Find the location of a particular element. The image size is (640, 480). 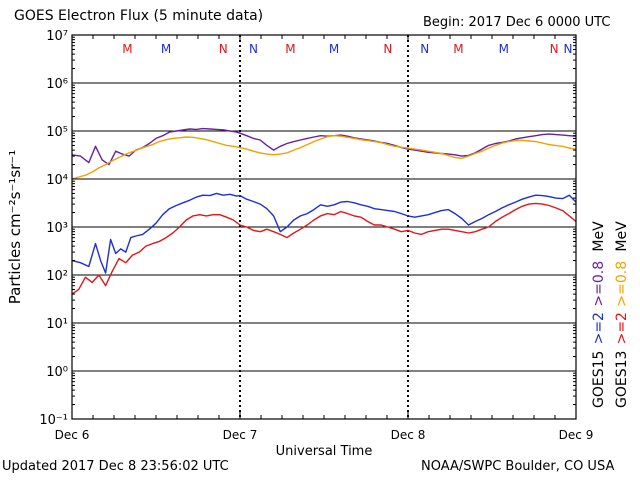

updated-timestamp: Updated 2017 Dec 8 23:56:02 UTC is located at coordinates (115, 466).